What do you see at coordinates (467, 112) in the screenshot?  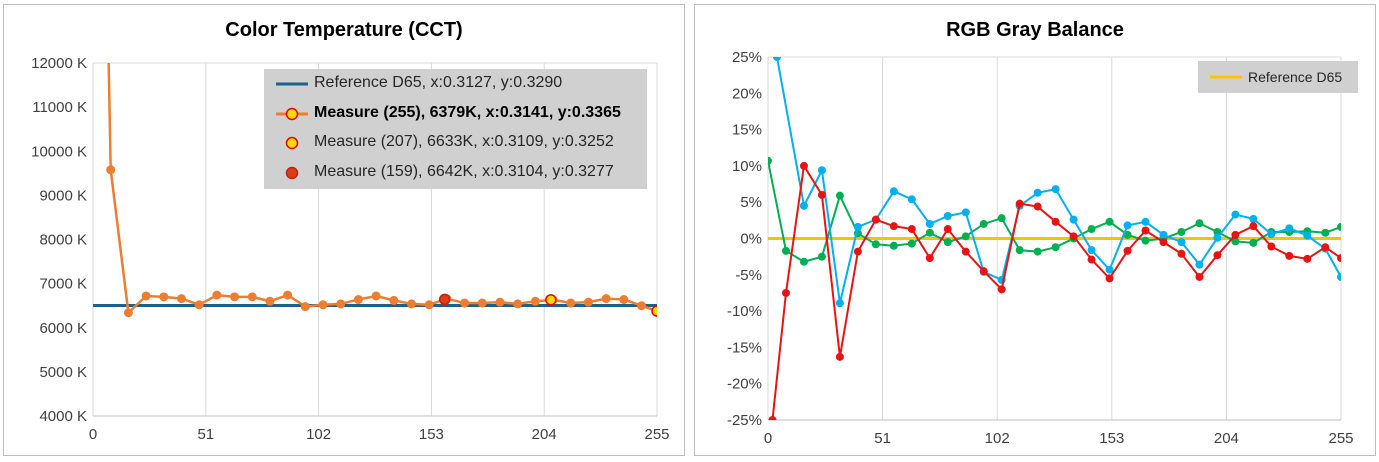 I see `cct-legend-label: Measure (255), 6379K, x:0.3141, y:0.3365` at bounding box center [467, 112].